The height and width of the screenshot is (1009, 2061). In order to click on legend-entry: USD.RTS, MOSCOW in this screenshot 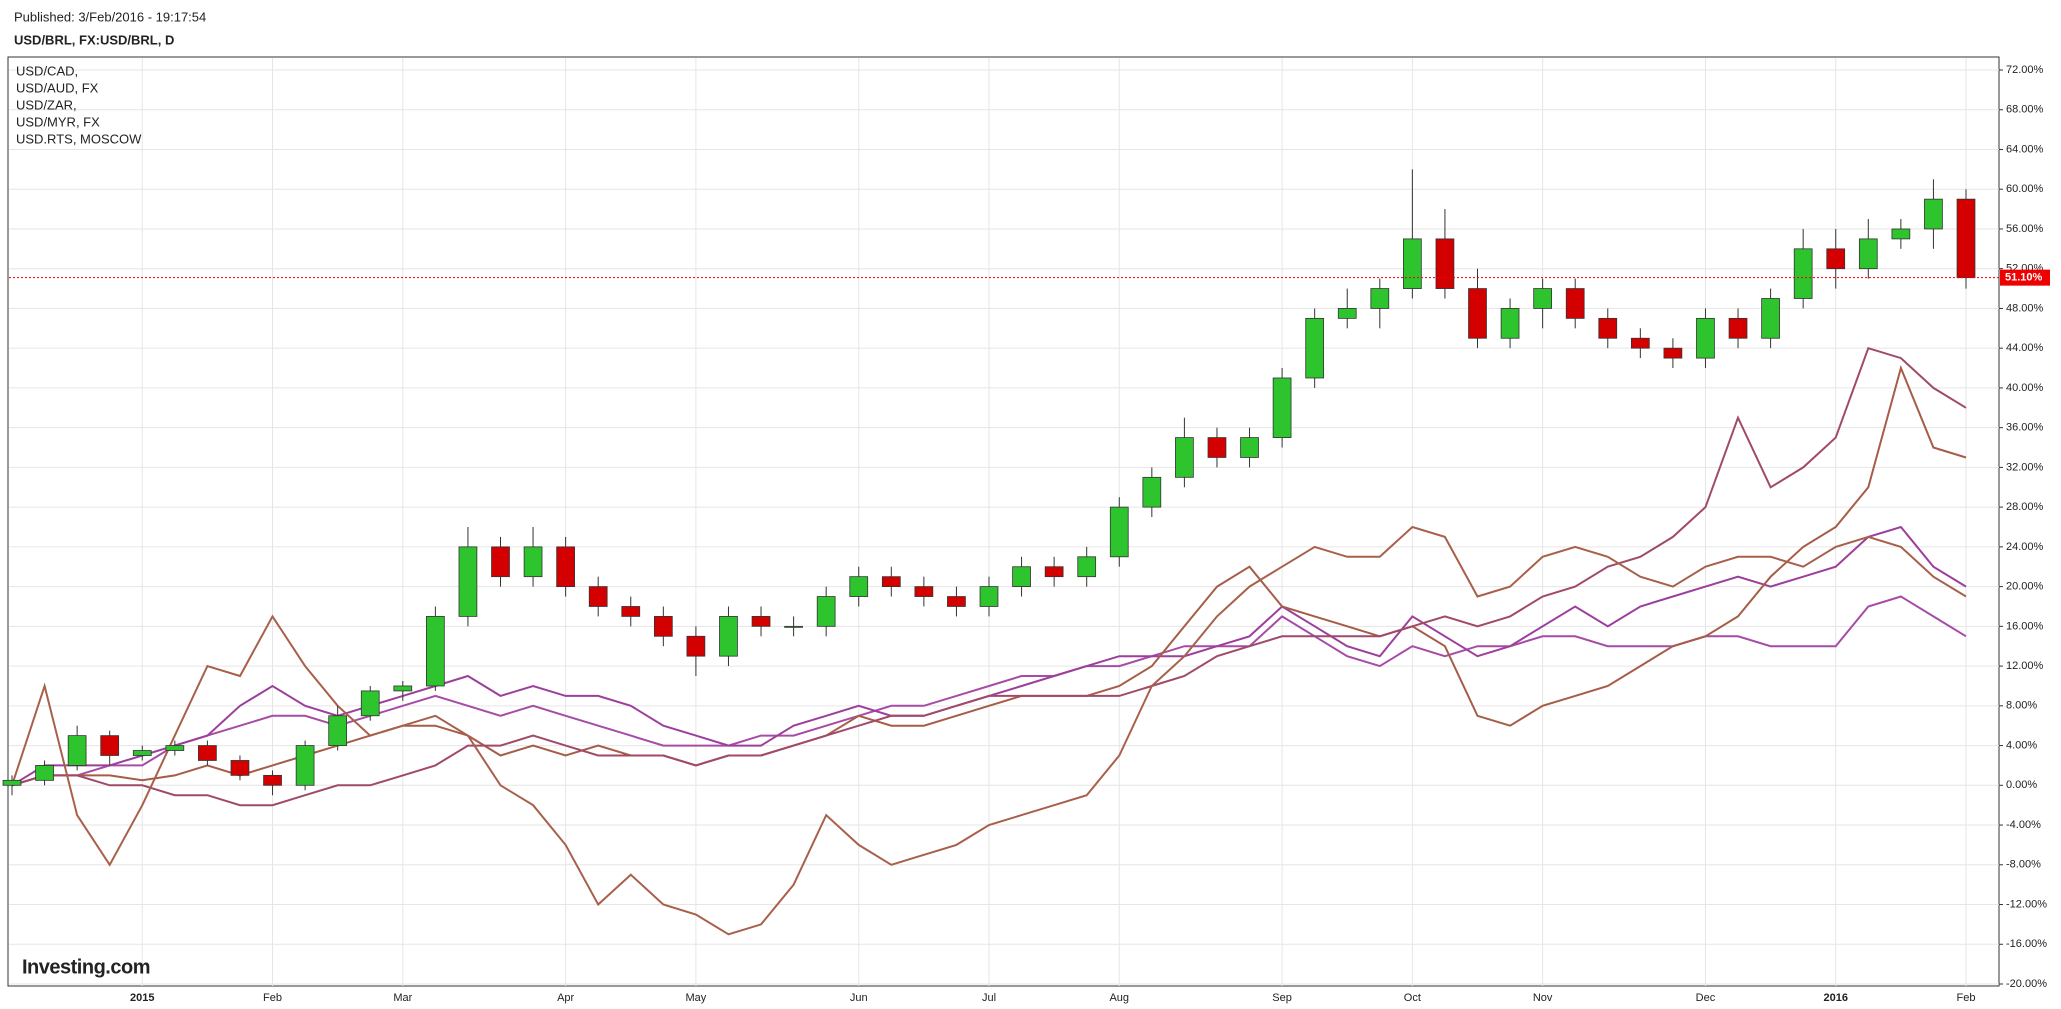, I will do `click(79, 138)`.